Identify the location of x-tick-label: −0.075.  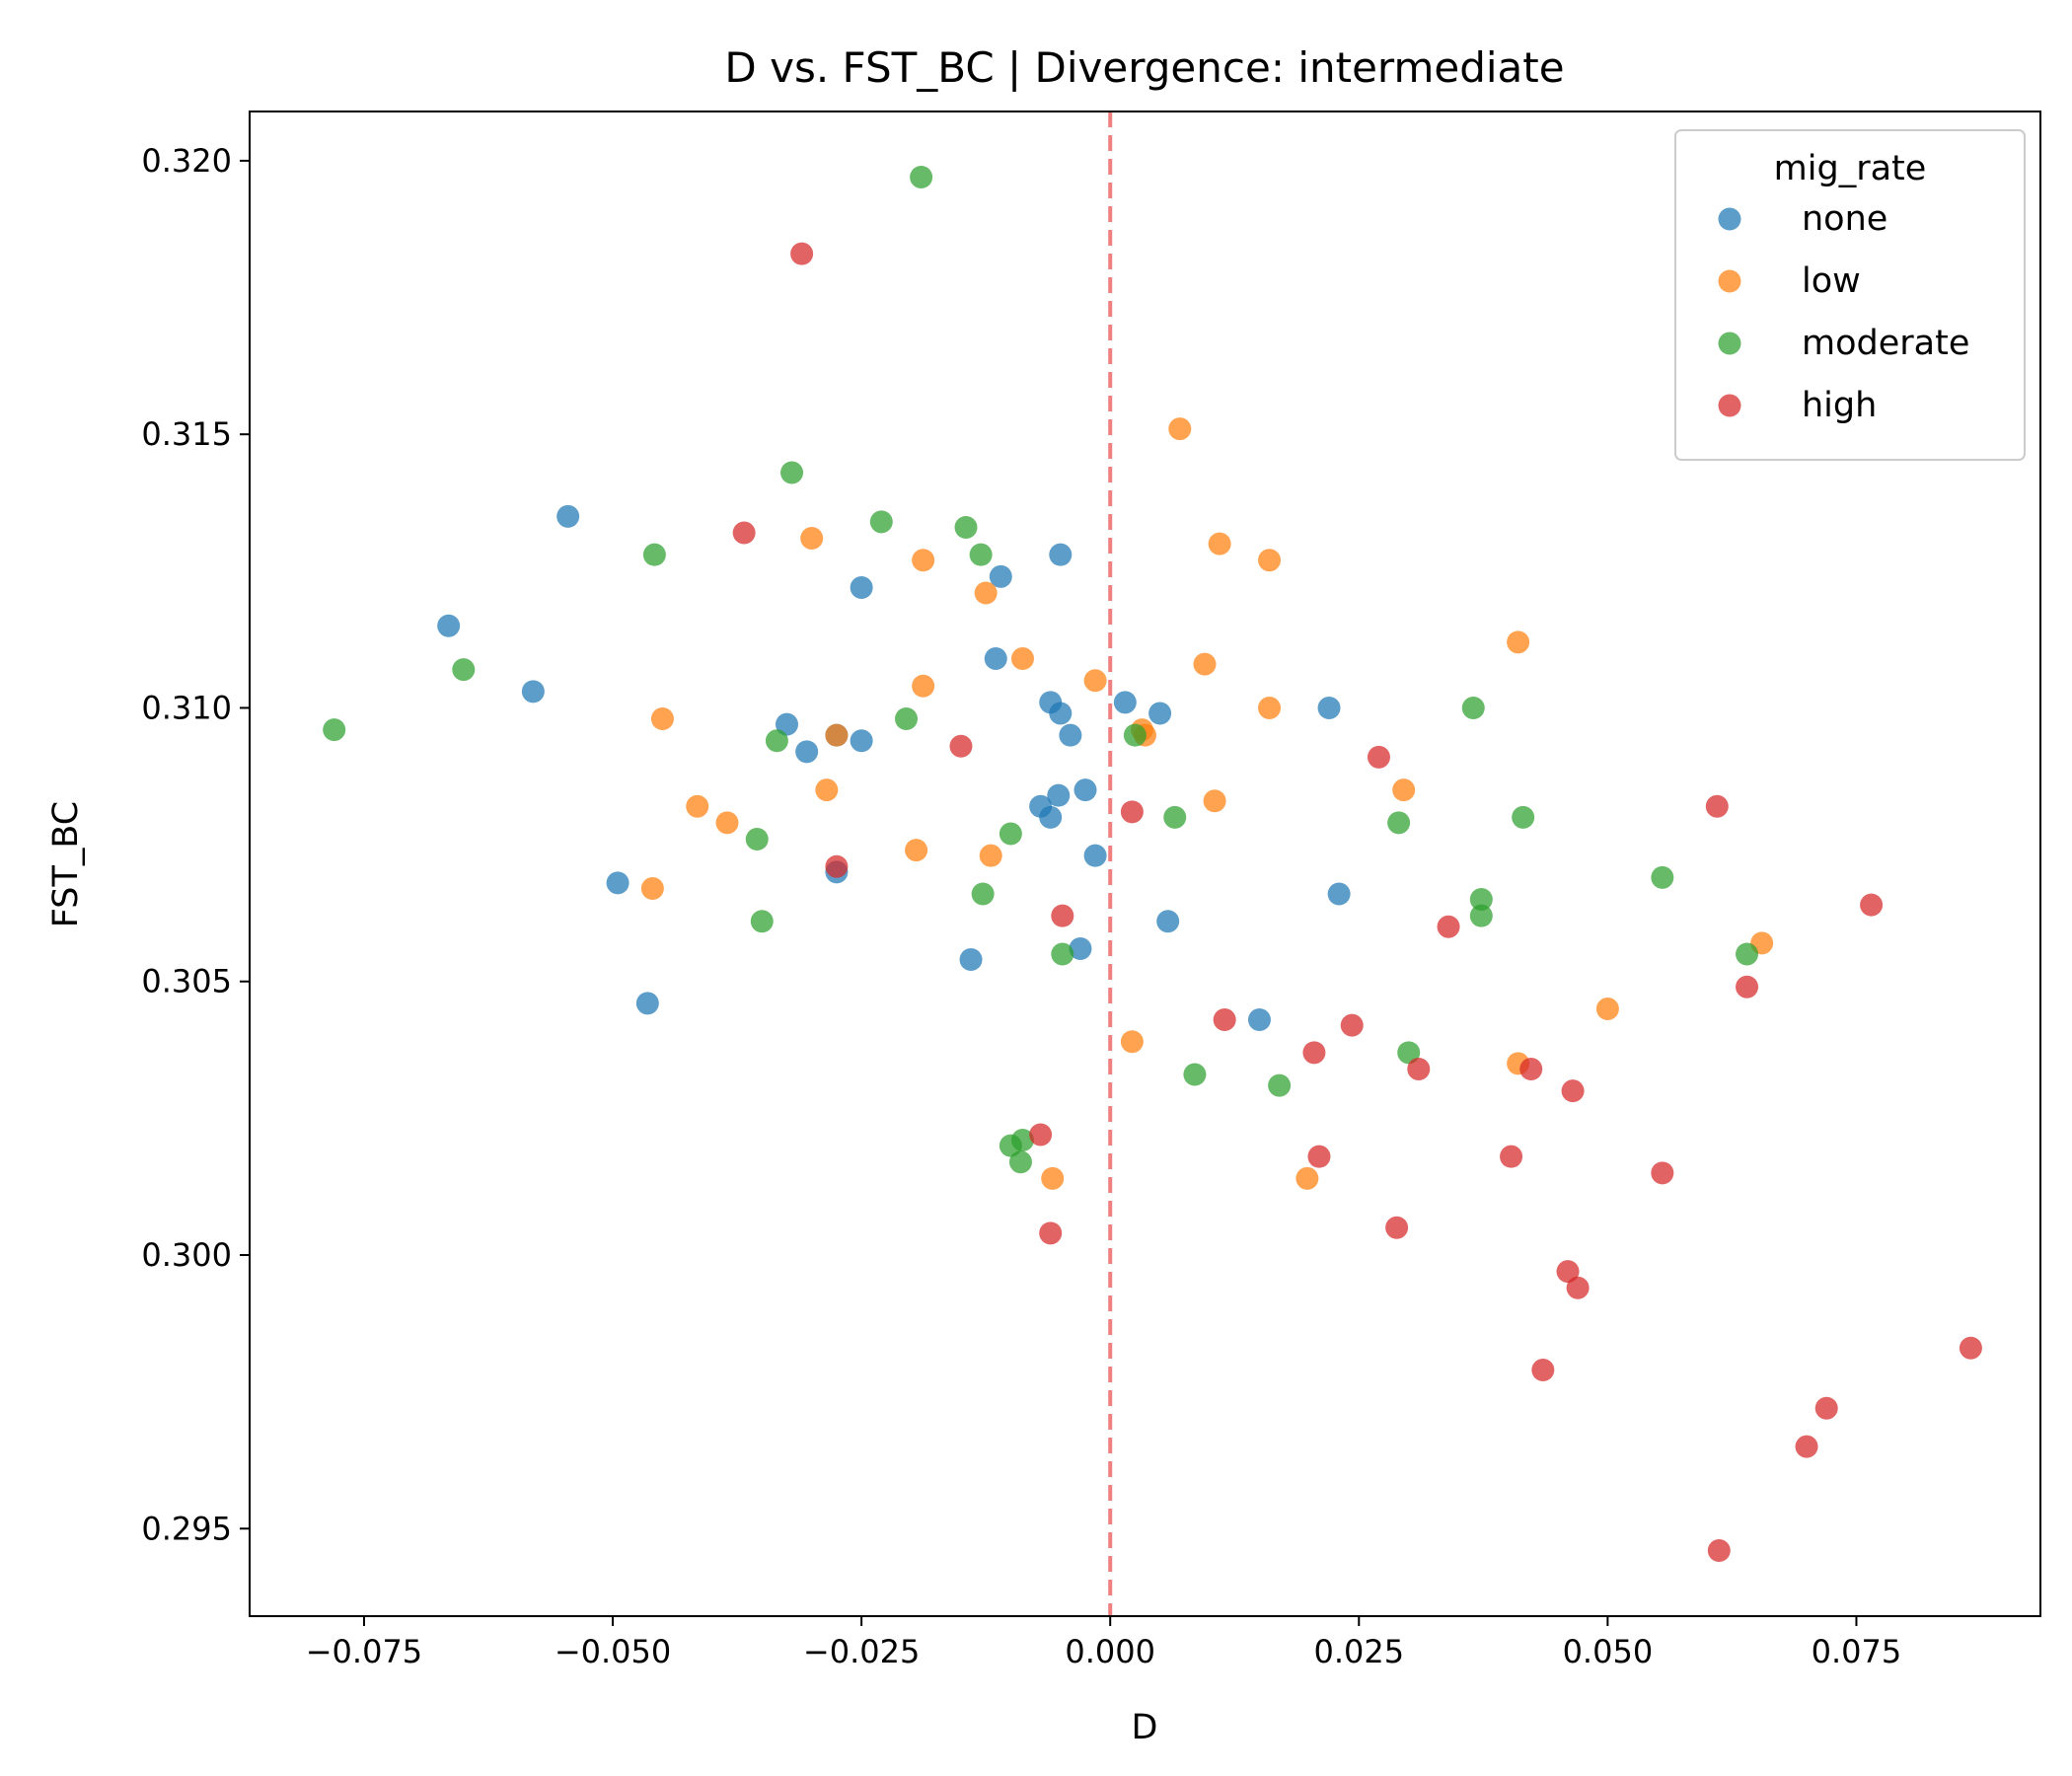
(364, 1652).